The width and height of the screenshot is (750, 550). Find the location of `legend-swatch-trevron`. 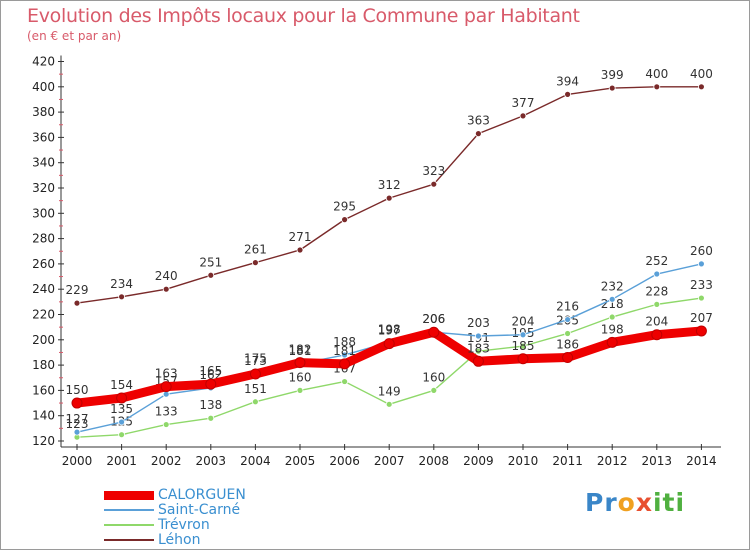

legend-swatch-trevron is located at coordinates (129, 525).